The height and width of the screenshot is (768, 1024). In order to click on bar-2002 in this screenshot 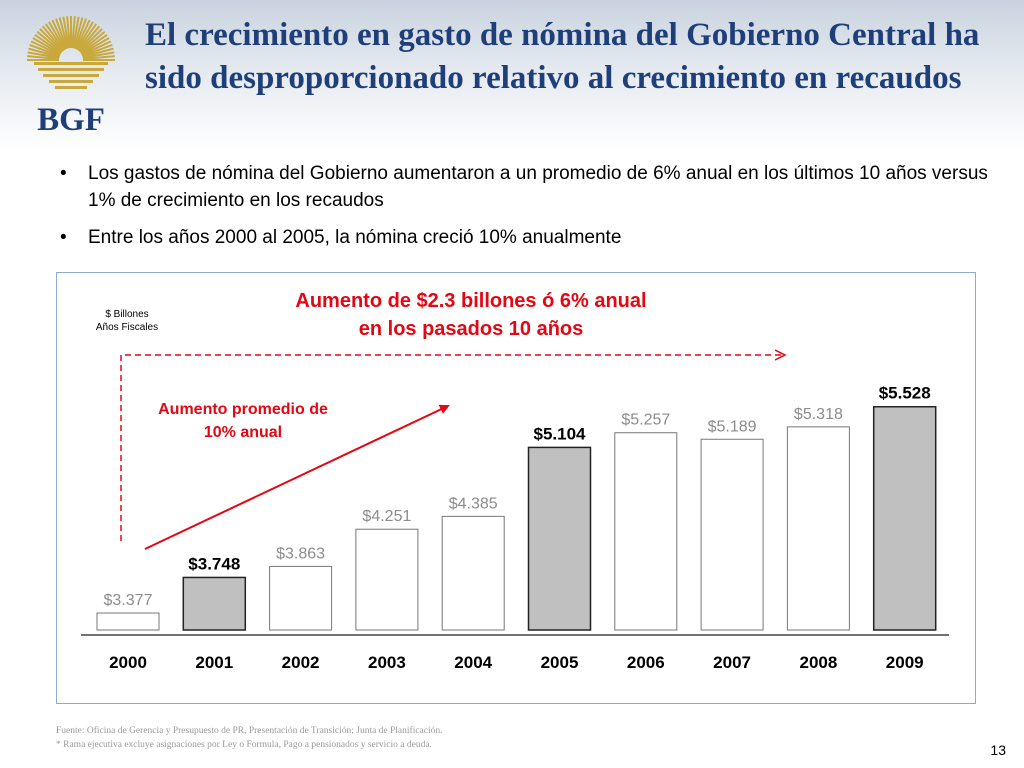, I will do `click(301, 598)`.